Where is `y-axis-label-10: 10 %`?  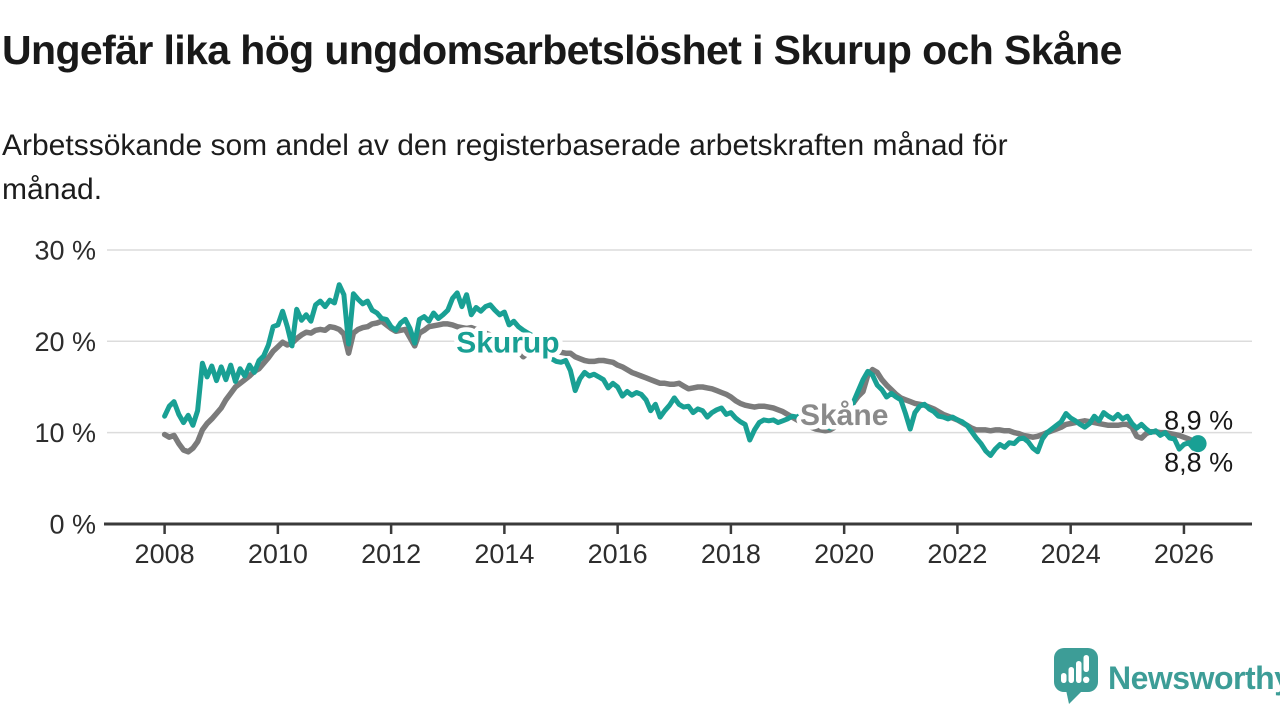 y-axis-label-10: 10 % is located at coordinates (65, 433).